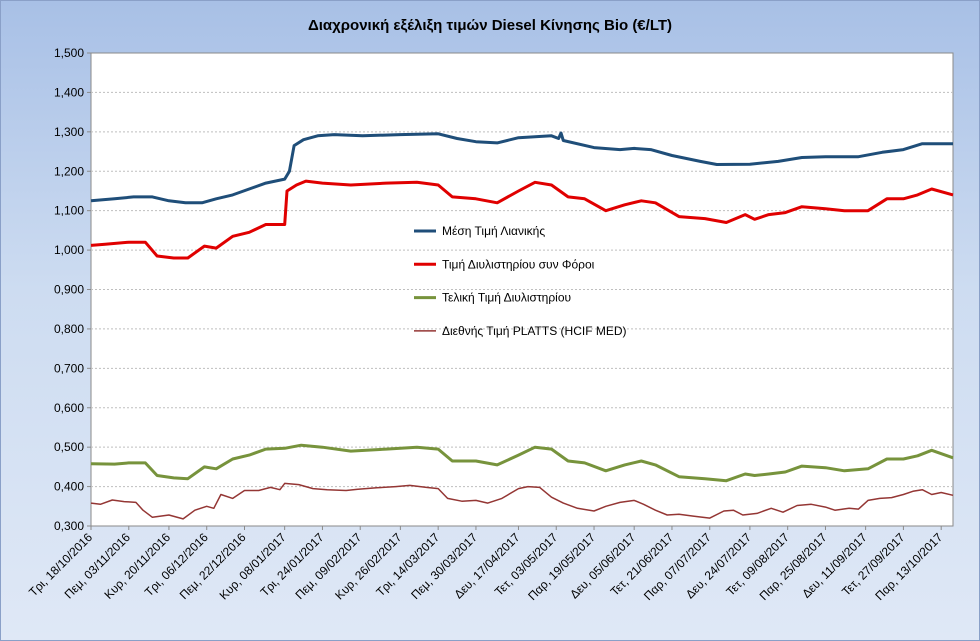 The image size is (980, 641). What do you see at coordinates (793, 566) in the screenshot?
I see `x-tick-label: Παρ, 25/08/2017` at bounding box center [793, 566].